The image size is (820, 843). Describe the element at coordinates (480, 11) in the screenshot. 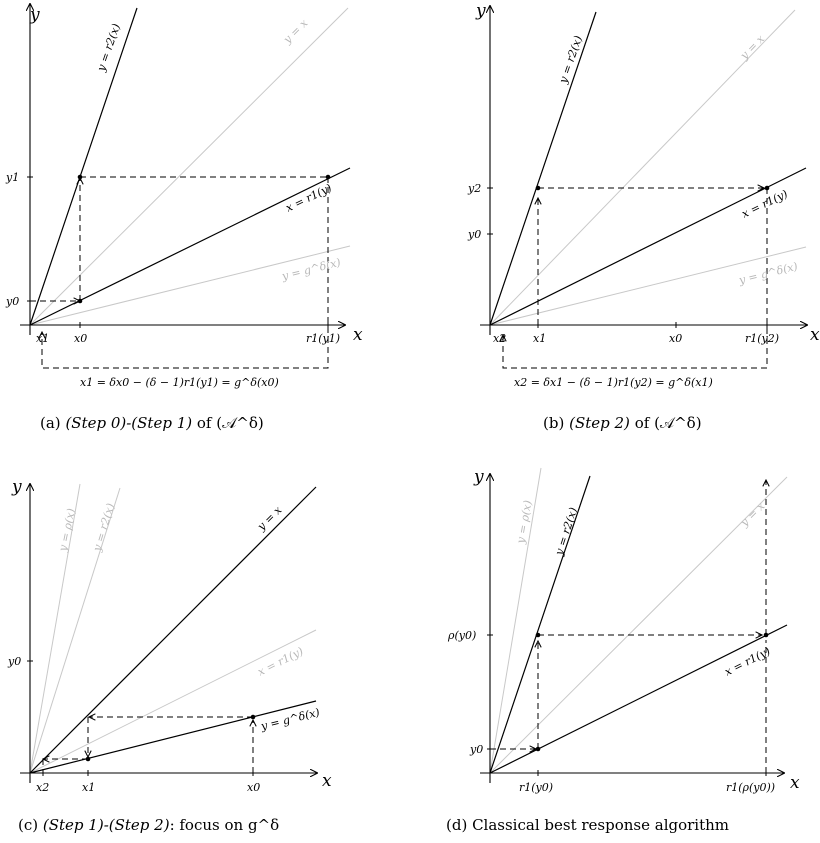

I see `y-axis-label-b: y` at that location.